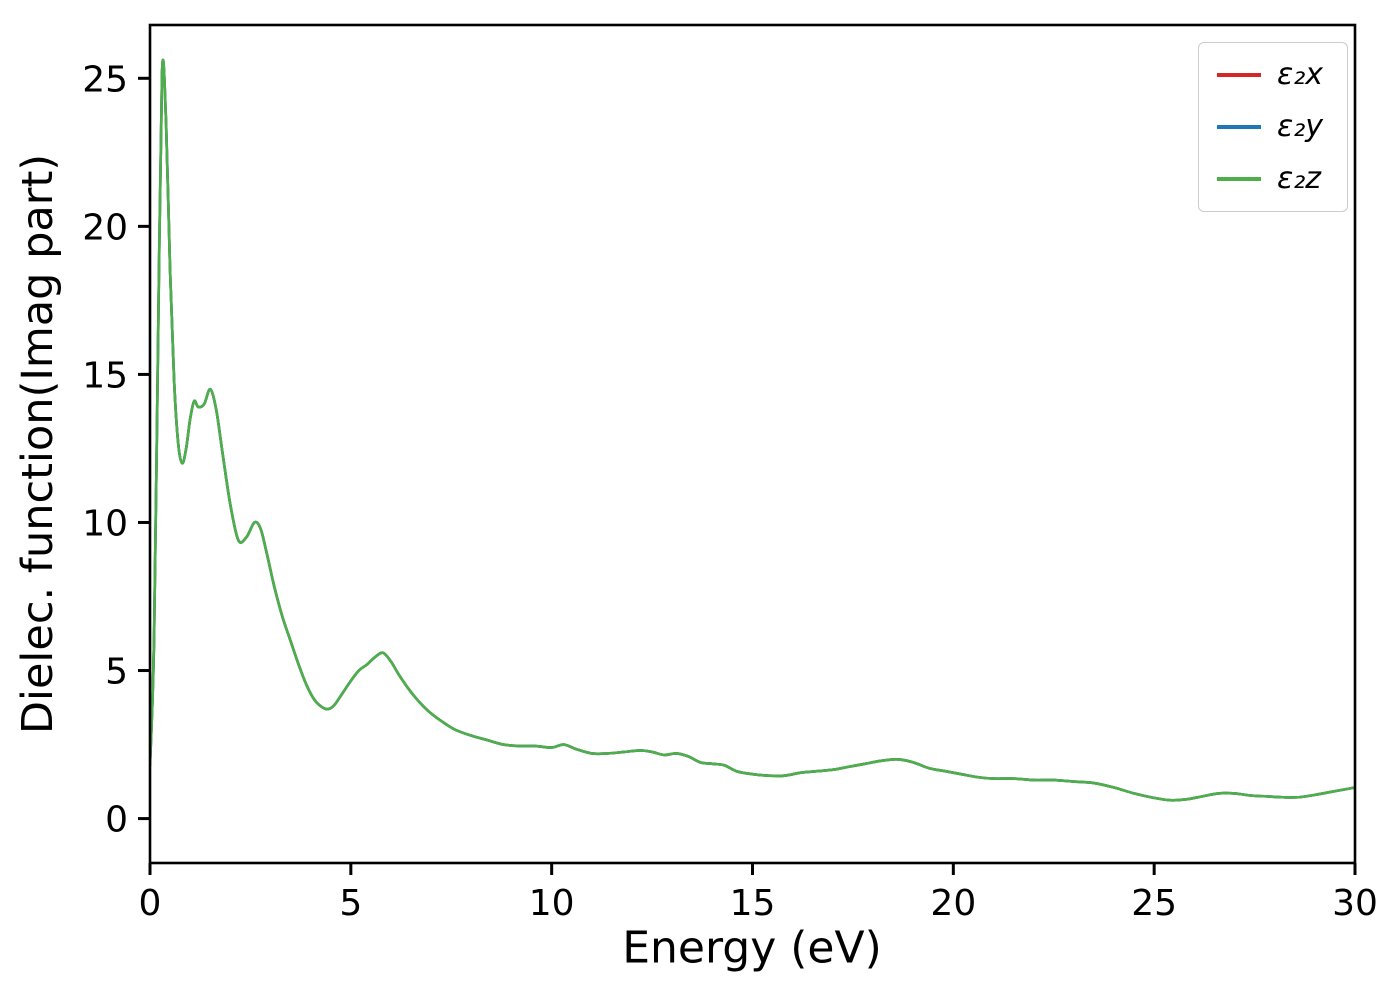 The image size is (1400, 1000). I want to click on y-tick-label: 5, so click(116, 672).